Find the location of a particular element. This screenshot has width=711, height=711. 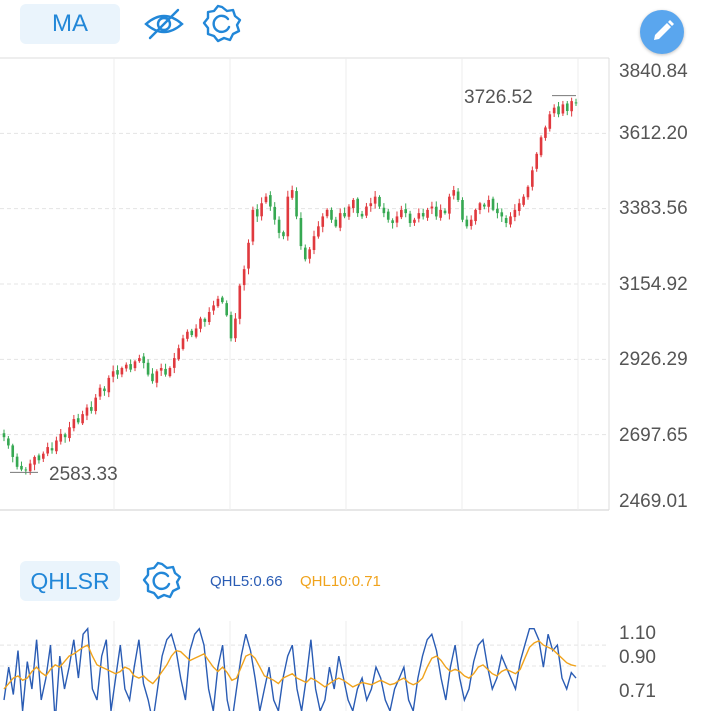

eye-slash-icon is located at coordinates (164, 24).